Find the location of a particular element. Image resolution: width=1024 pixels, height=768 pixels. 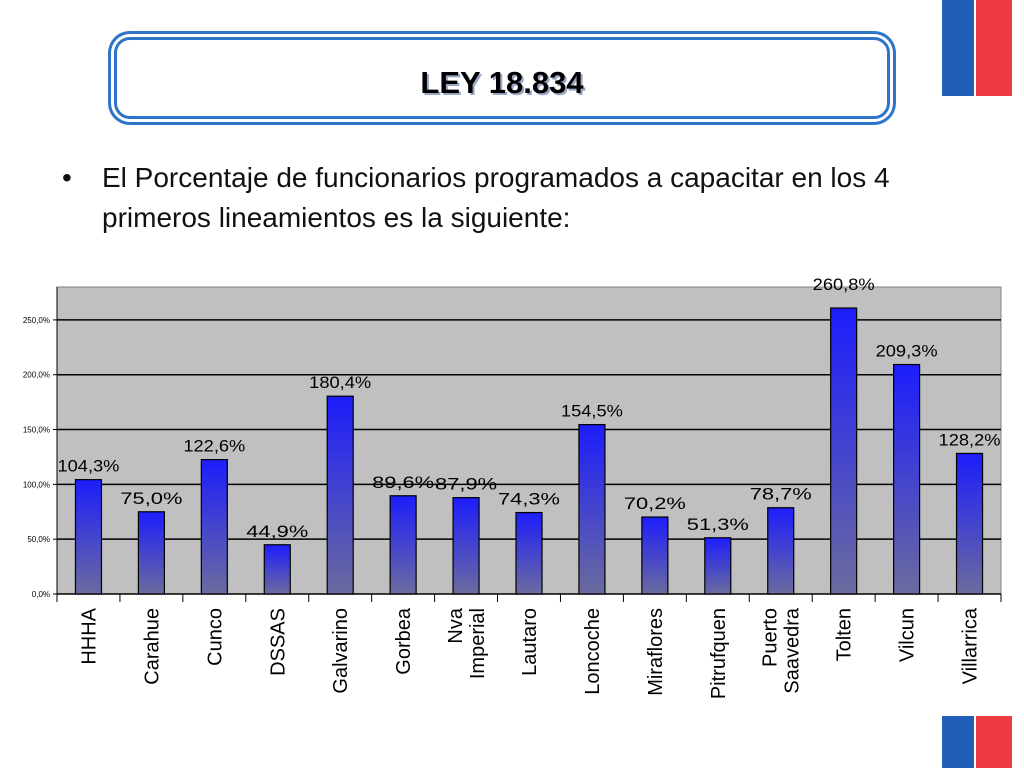

data-label: 122,6% is located at coordinates (214, 446).